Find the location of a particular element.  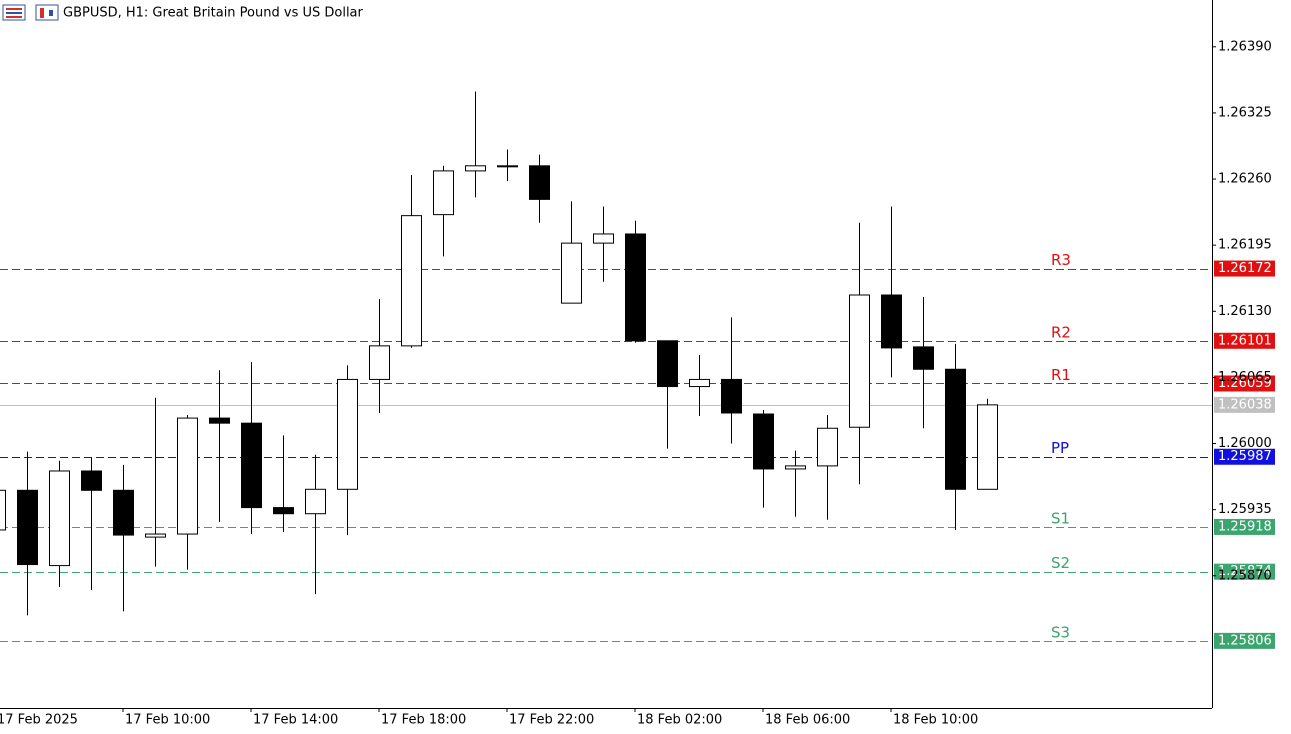

x-tick-label: 18 Feb 02:00 is located at coordinates (679, 720).